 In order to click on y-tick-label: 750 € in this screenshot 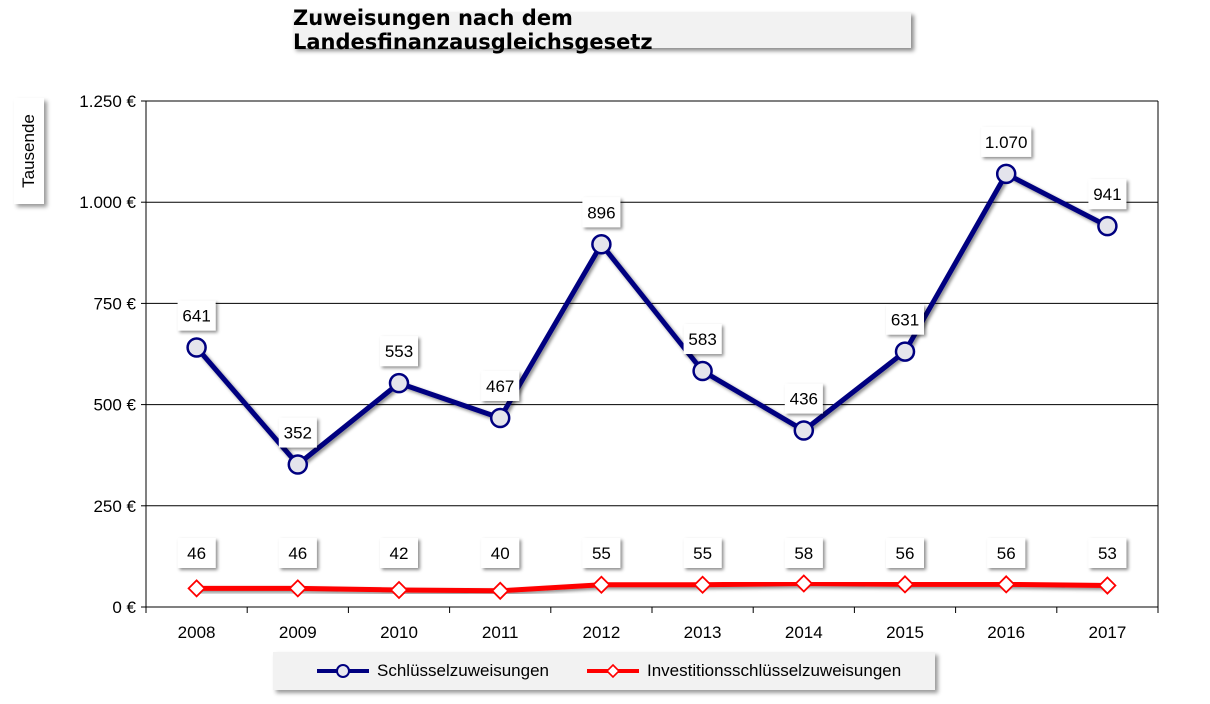, I will do `click(114, 303)`.